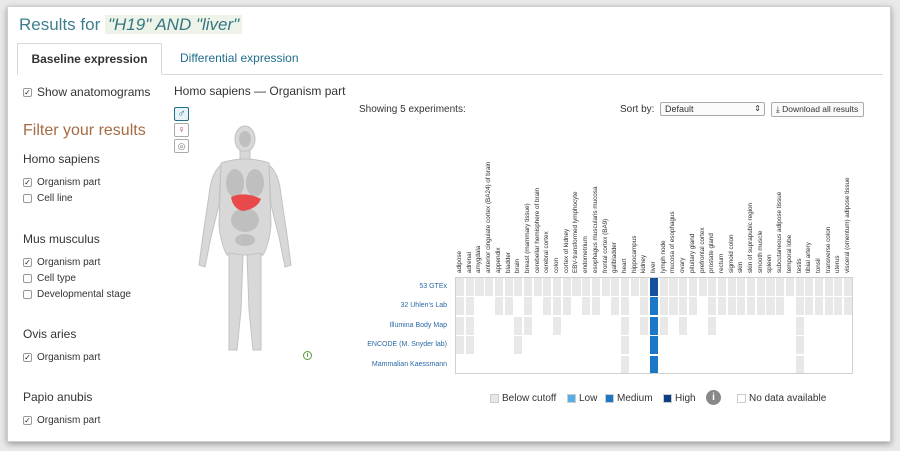  Describe the element at coordinates (239, 58) in the screenshot. I see `tab-differential-expression: Differential expression` at that location.